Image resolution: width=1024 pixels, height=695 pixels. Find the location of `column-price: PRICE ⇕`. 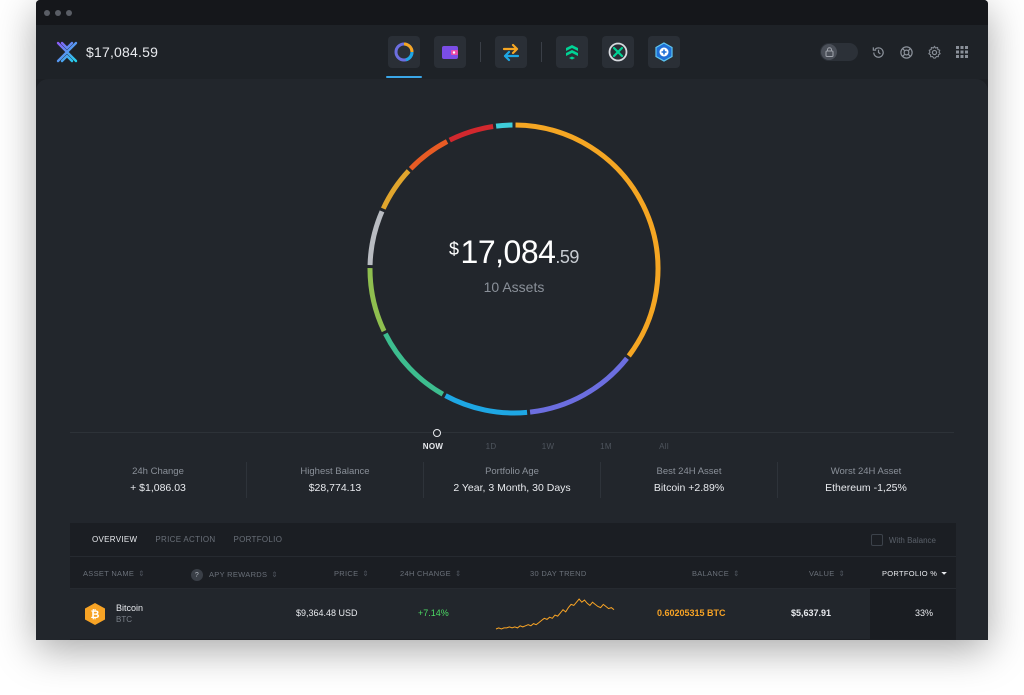

column-price: PRICE ⇕ is located at coordinates (351, 573).